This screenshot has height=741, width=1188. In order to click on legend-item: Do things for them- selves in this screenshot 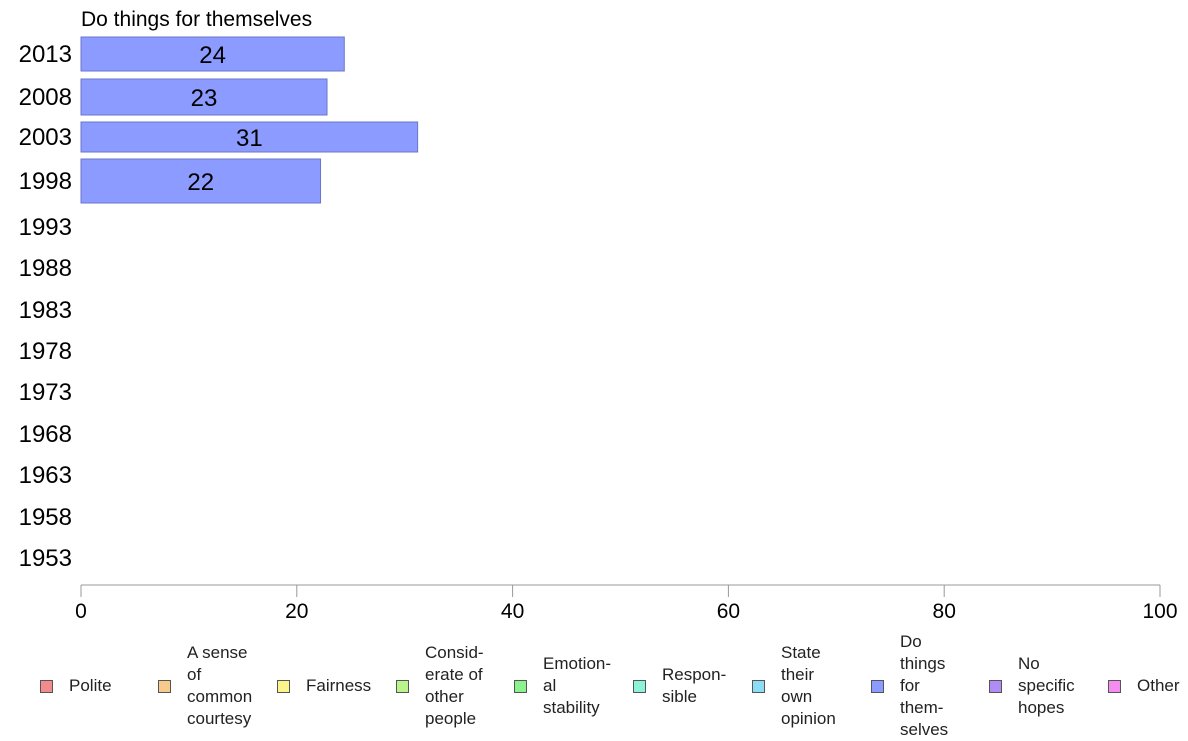, I will do `click(909, 685)`.